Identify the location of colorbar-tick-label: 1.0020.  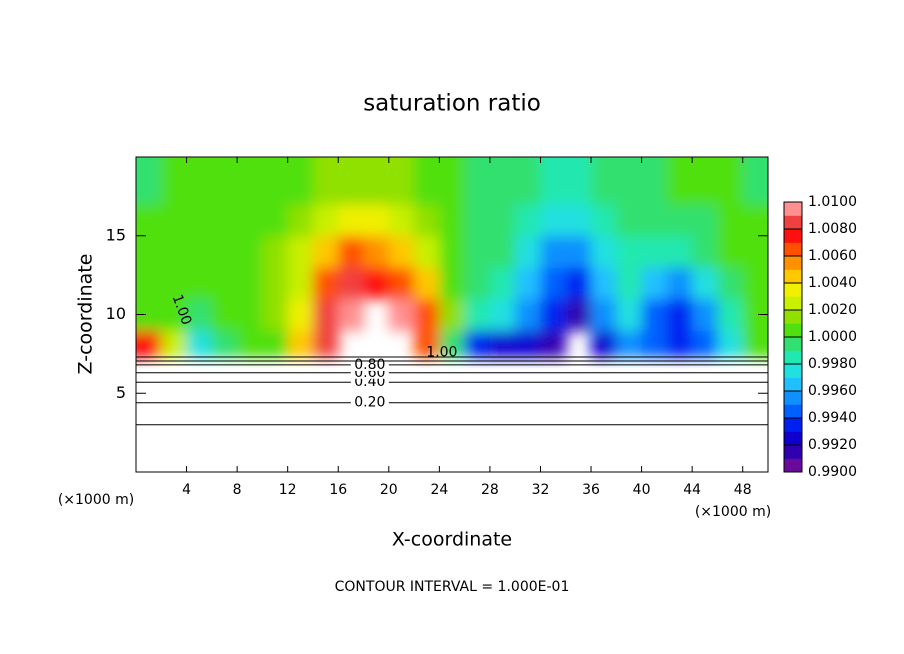
(832, 310).